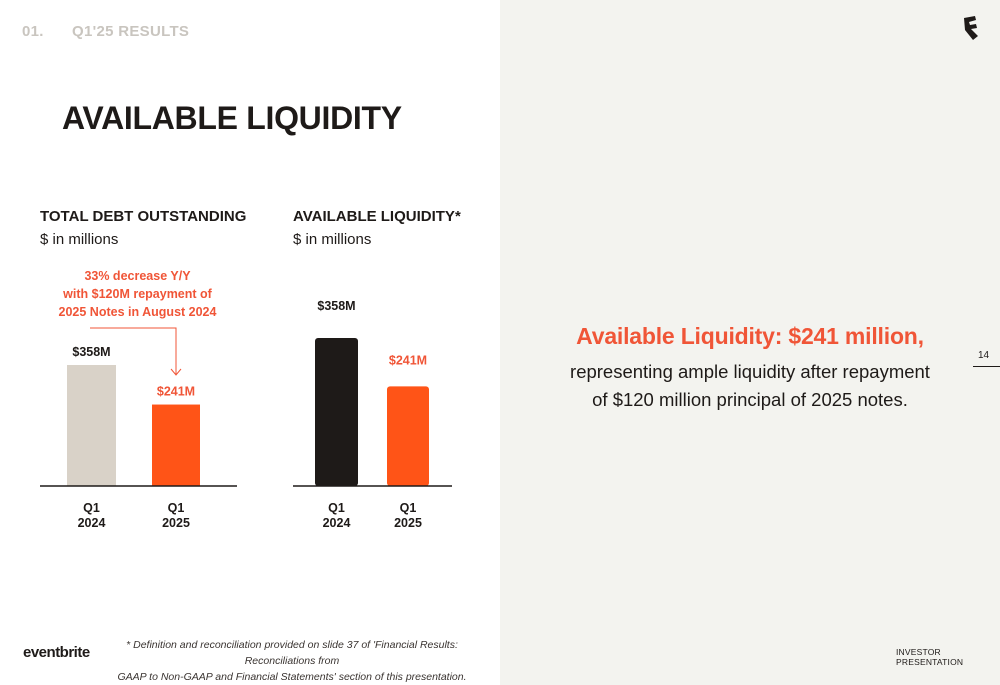  Describe the element at coordinates (750, 336) in the screenshot. I see `callout-headline: Available Liquidity: $241 million,` at that location.